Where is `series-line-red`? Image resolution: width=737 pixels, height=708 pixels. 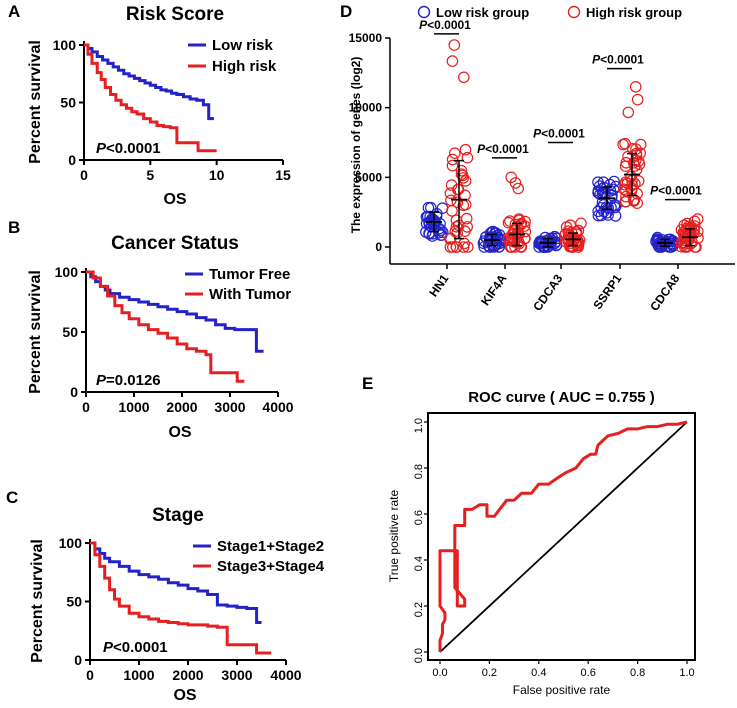 series-line-red is located at coordinates (181, 598).